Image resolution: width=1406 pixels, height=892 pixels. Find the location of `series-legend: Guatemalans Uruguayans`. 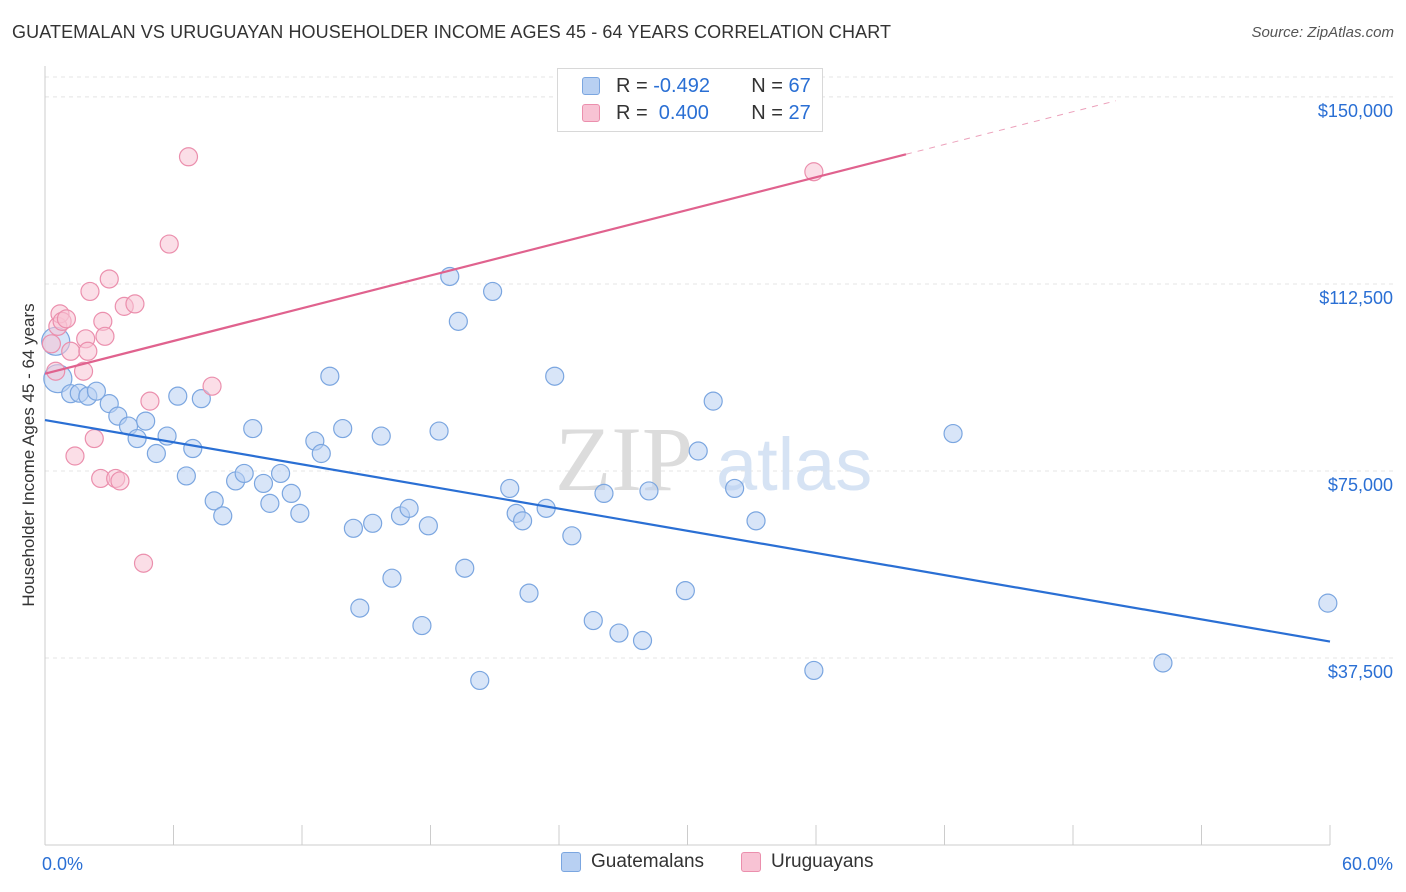

series-legend: Guatemalans Uruguayans is located at coordinates (703, 864).